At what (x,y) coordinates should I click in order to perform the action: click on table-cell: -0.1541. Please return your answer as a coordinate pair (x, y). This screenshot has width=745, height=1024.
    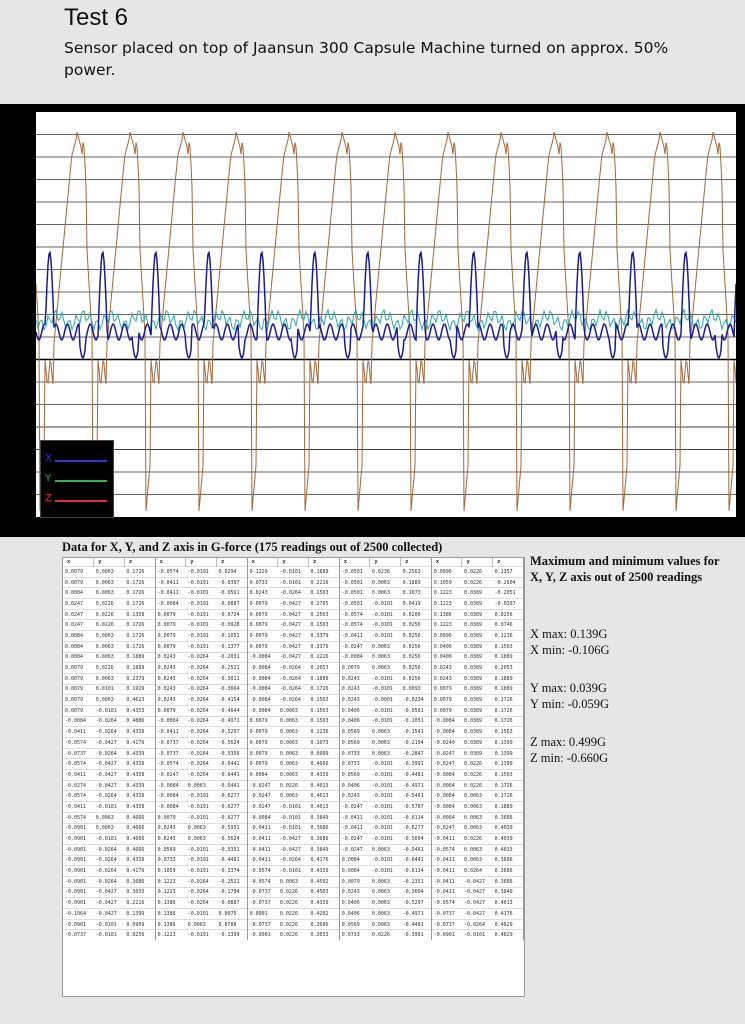
    Looking at the image, I should click on (416, 732).